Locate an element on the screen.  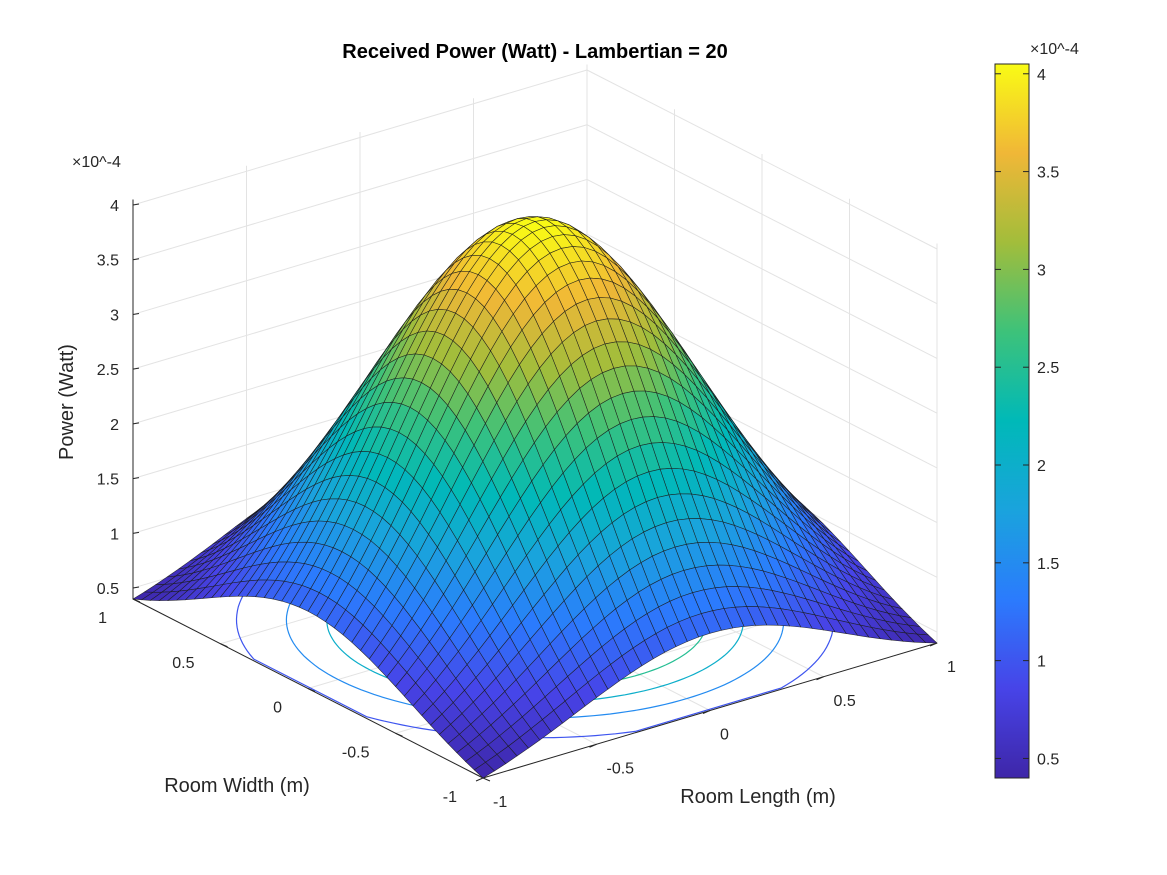
colorbar-tick-label: 4 is located at coordinates (1041, 75).